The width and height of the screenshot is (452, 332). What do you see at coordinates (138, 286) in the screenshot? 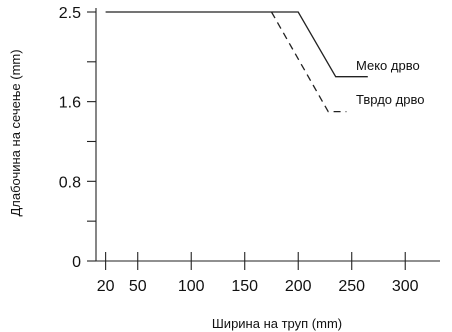
I see `x-tick-label: 50` at bounding box center [138, 286].